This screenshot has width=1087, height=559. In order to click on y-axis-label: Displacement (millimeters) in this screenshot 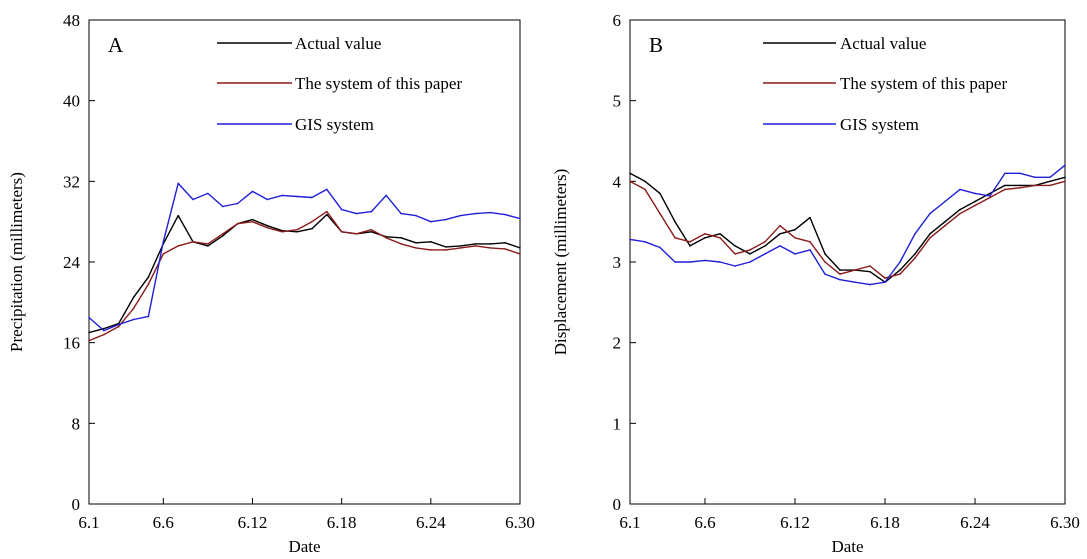, I will do `click(560, 262)`.